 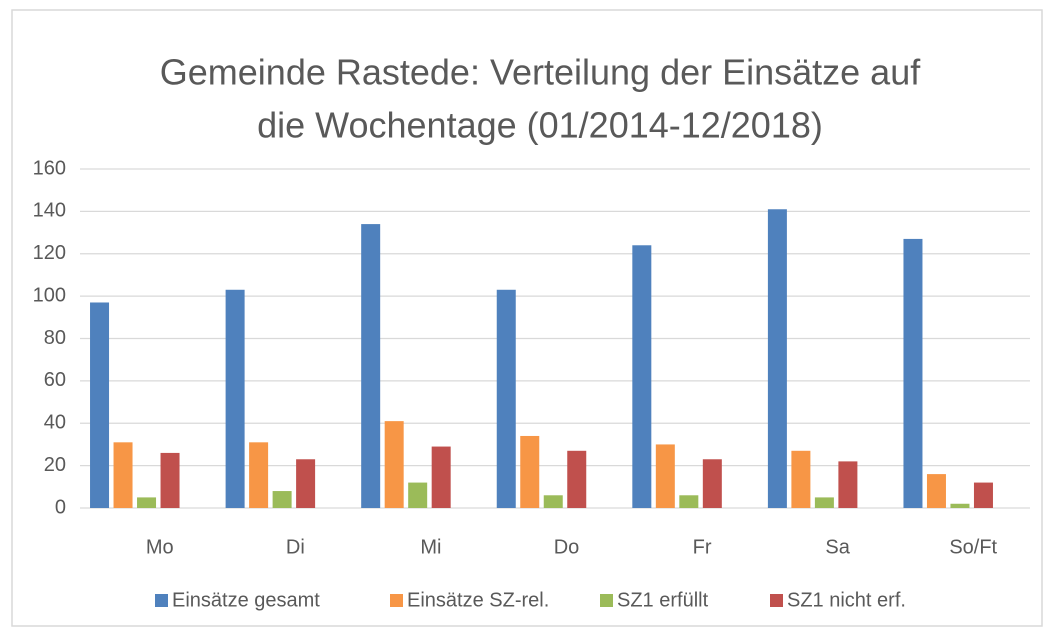 What do you see at coordinates (295, 547) in the screenshot?
I see `x-tick-label: Di` at bounding box center [295, 547].